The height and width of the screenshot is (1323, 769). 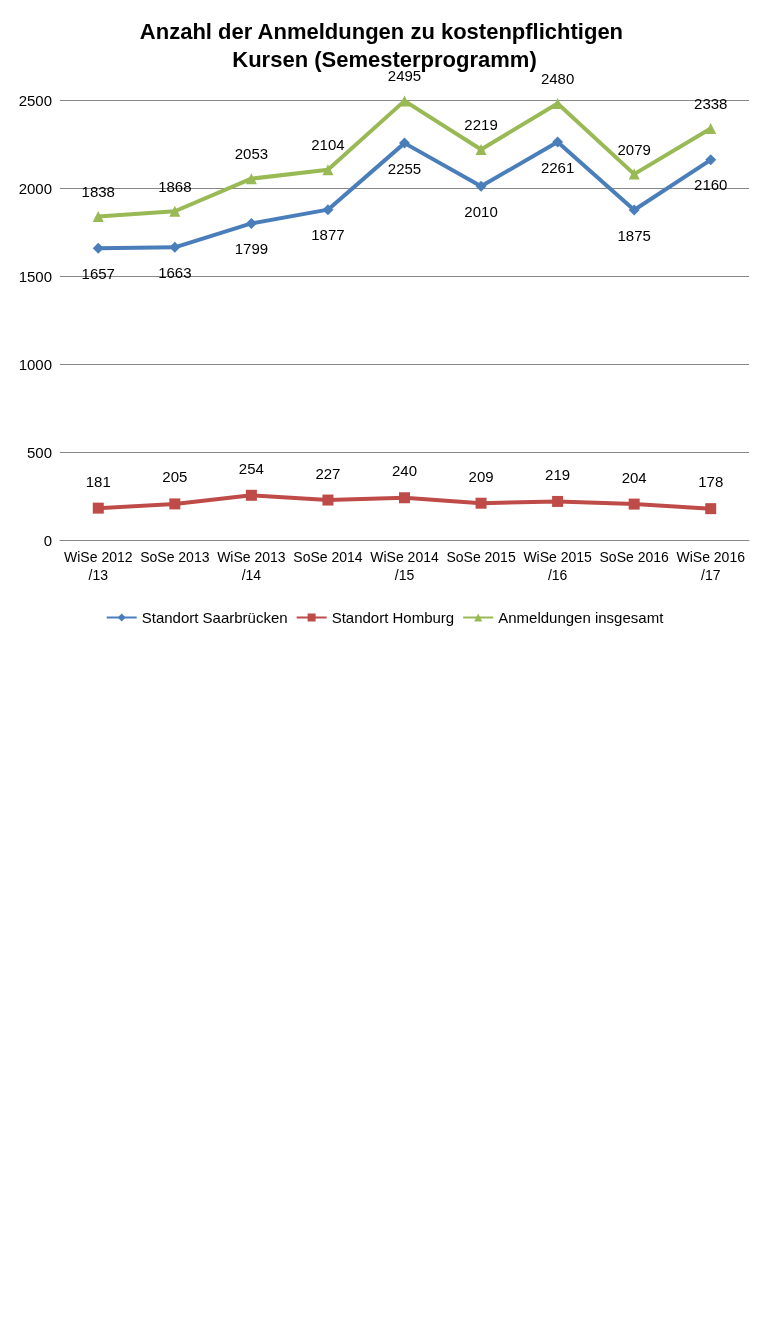 I want to click on data-label: 254, so click(x=251, y=468).